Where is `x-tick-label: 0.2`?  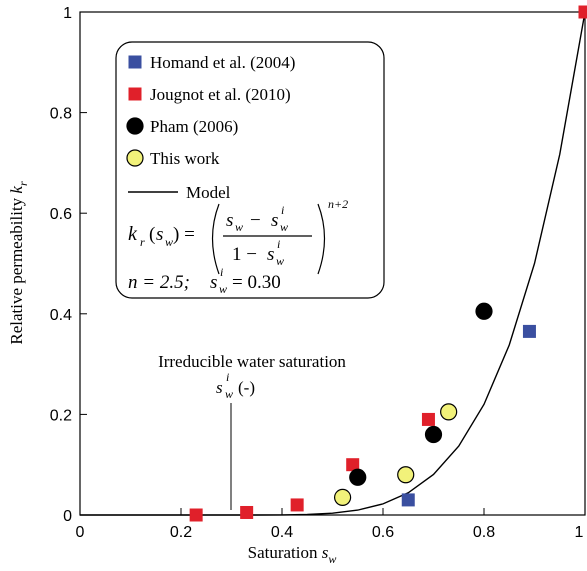 x-tick-label: 0.2 is located at coordinates (181, 532).